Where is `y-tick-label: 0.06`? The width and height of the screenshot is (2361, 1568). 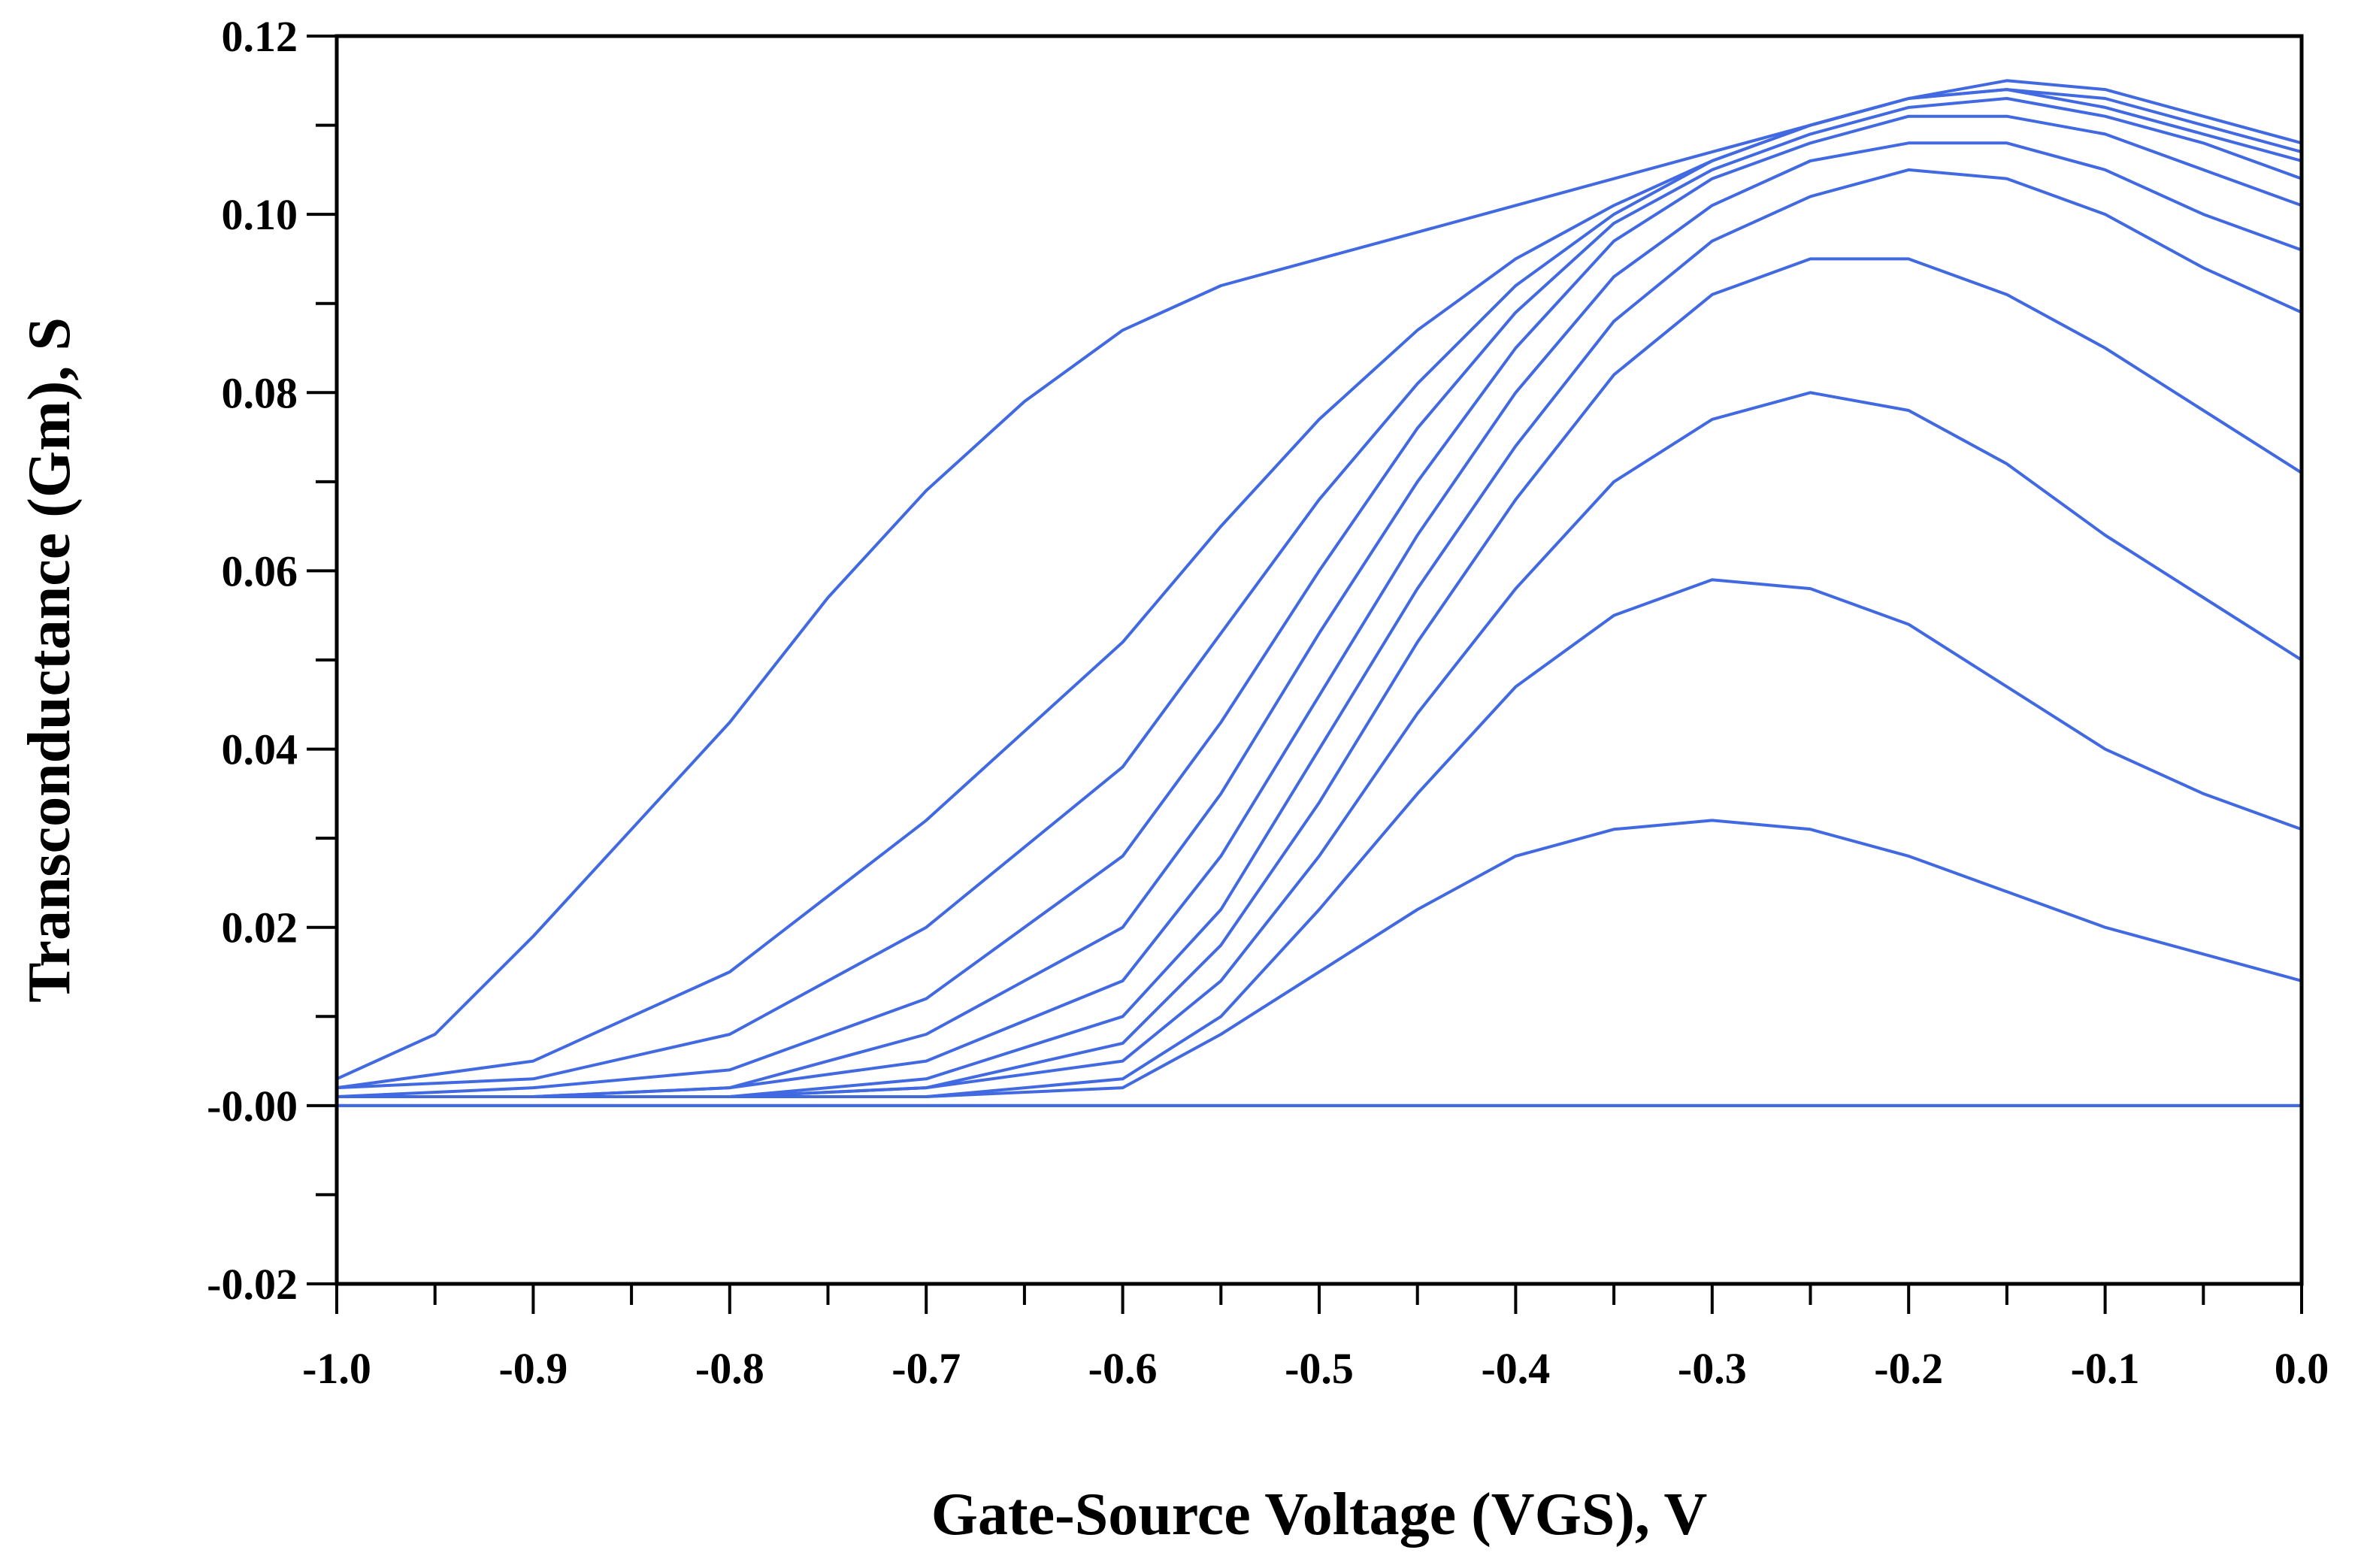
y-tick-label: 0.06 is located at coordinates (260, 570).